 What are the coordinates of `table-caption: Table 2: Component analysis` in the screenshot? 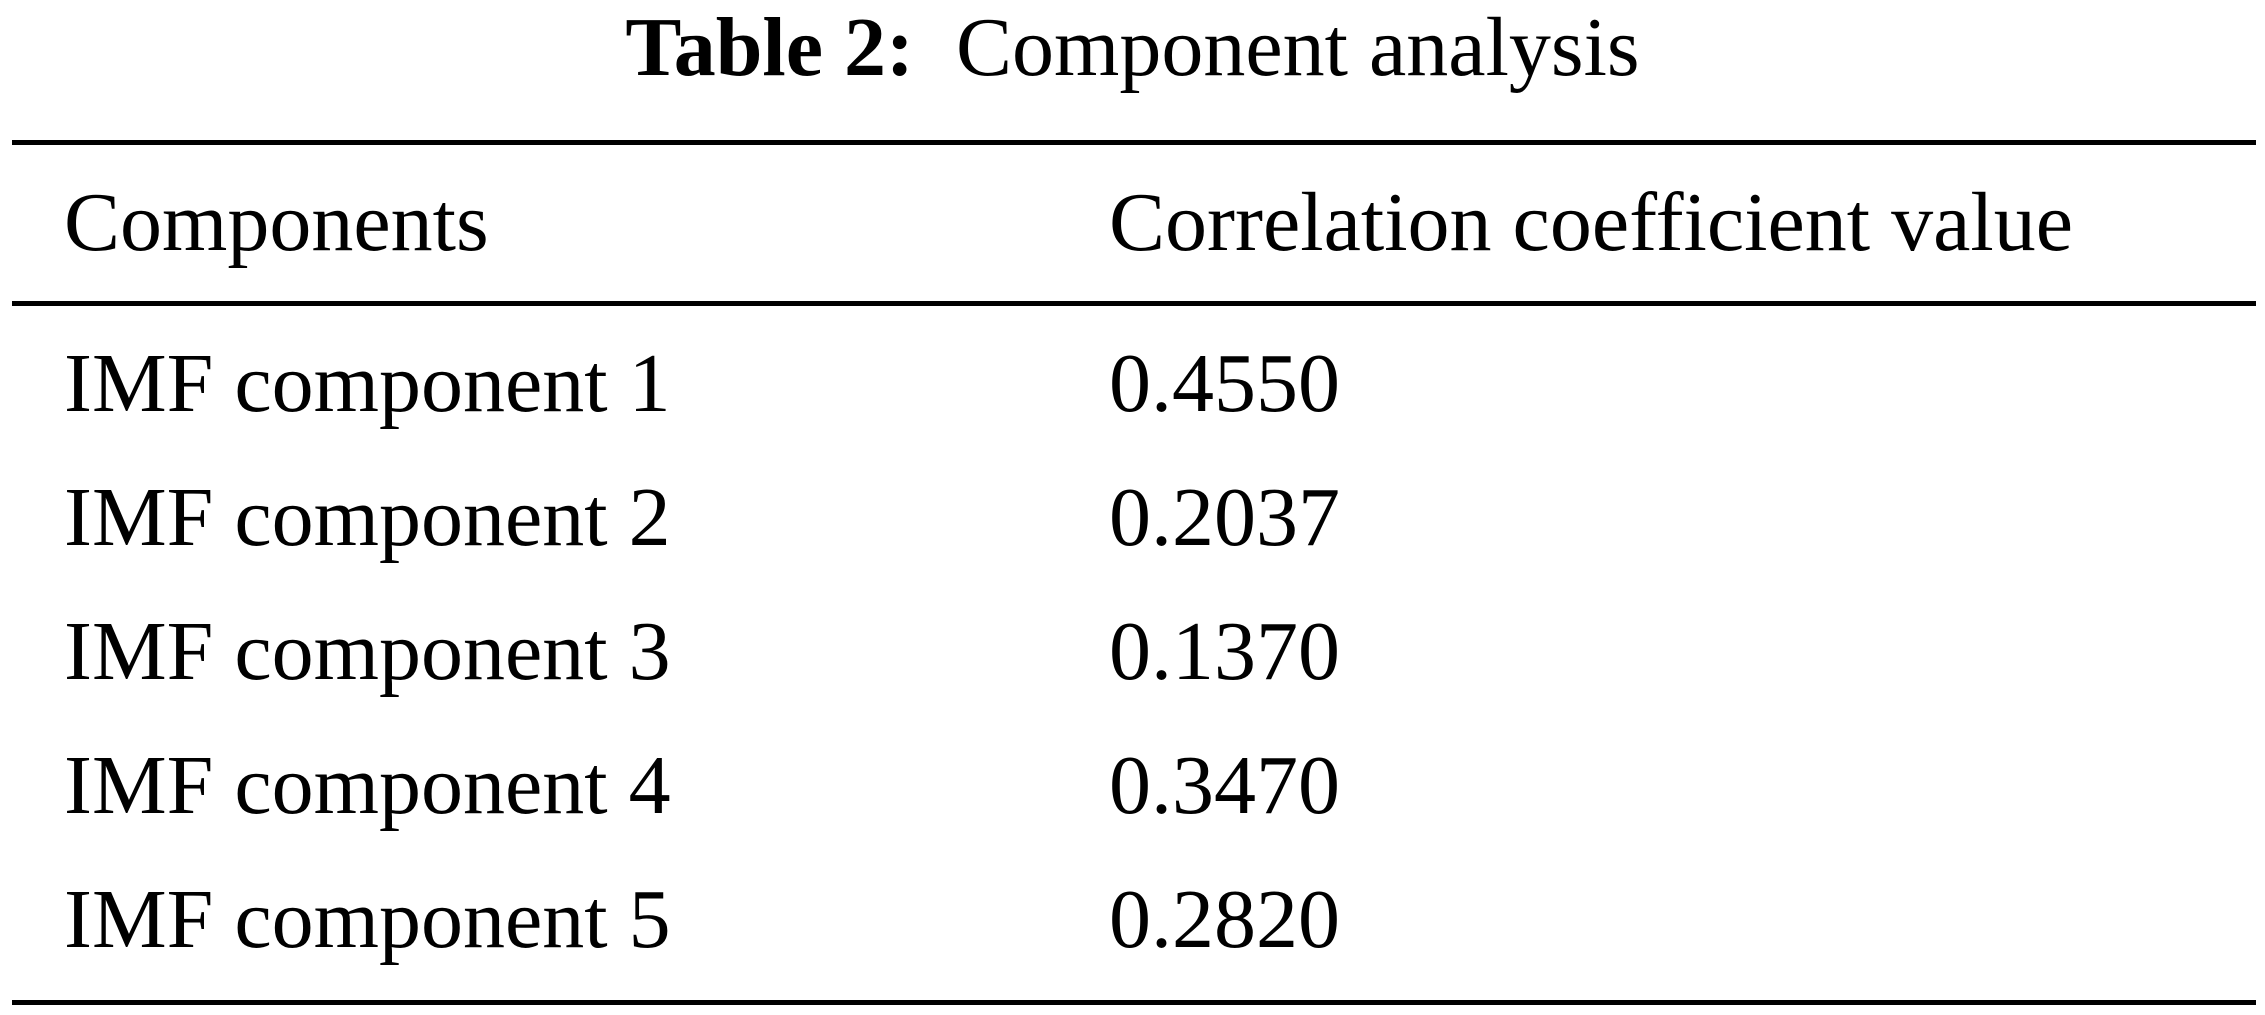 It's located at (1132, 50).